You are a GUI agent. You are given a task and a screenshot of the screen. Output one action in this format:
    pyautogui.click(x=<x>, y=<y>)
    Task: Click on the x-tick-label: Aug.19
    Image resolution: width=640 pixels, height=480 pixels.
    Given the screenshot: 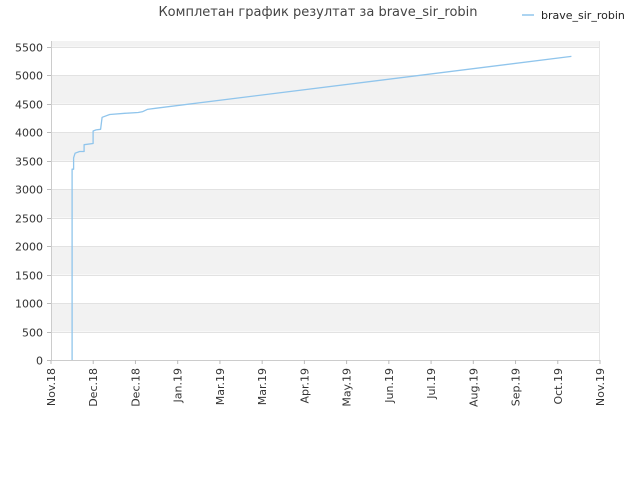 What is the action you would take?
    pyautogui.click(x=473, y=387)
    